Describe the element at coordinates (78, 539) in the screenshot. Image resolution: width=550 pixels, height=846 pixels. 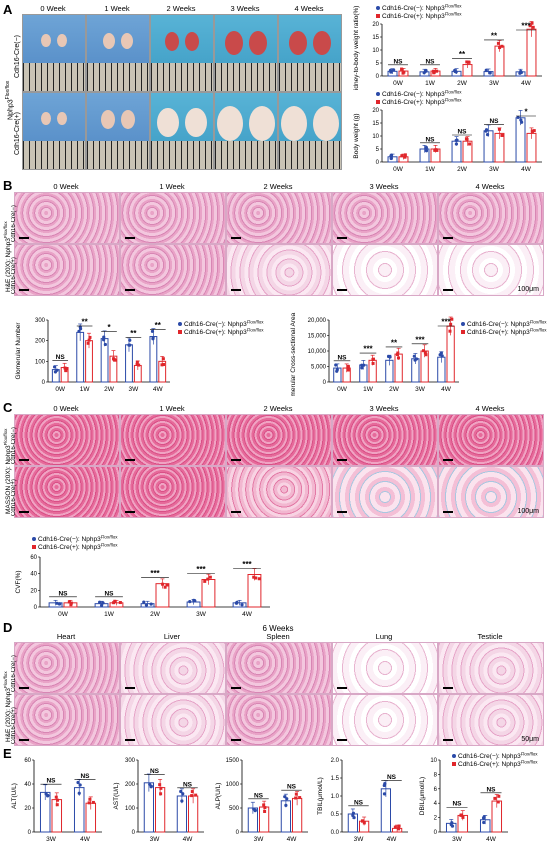
I see `legend-label: Cdh16-Cre(−): Nphp3Flox/flox` at that location.